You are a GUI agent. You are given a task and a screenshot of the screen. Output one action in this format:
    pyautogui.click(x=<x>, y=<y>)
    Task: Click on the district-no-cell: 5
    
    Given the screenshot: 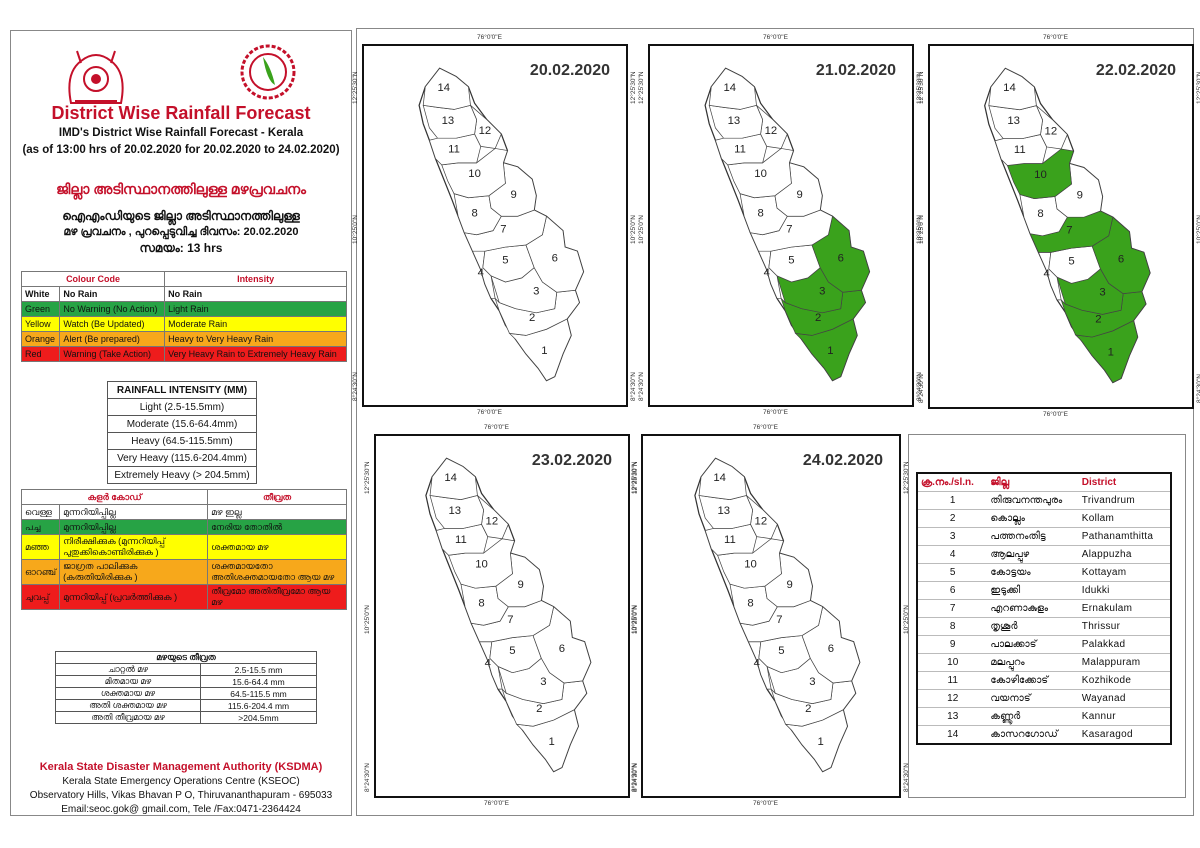 What is the action you would take?
    pyautogui.click(x=952, y=572)
    